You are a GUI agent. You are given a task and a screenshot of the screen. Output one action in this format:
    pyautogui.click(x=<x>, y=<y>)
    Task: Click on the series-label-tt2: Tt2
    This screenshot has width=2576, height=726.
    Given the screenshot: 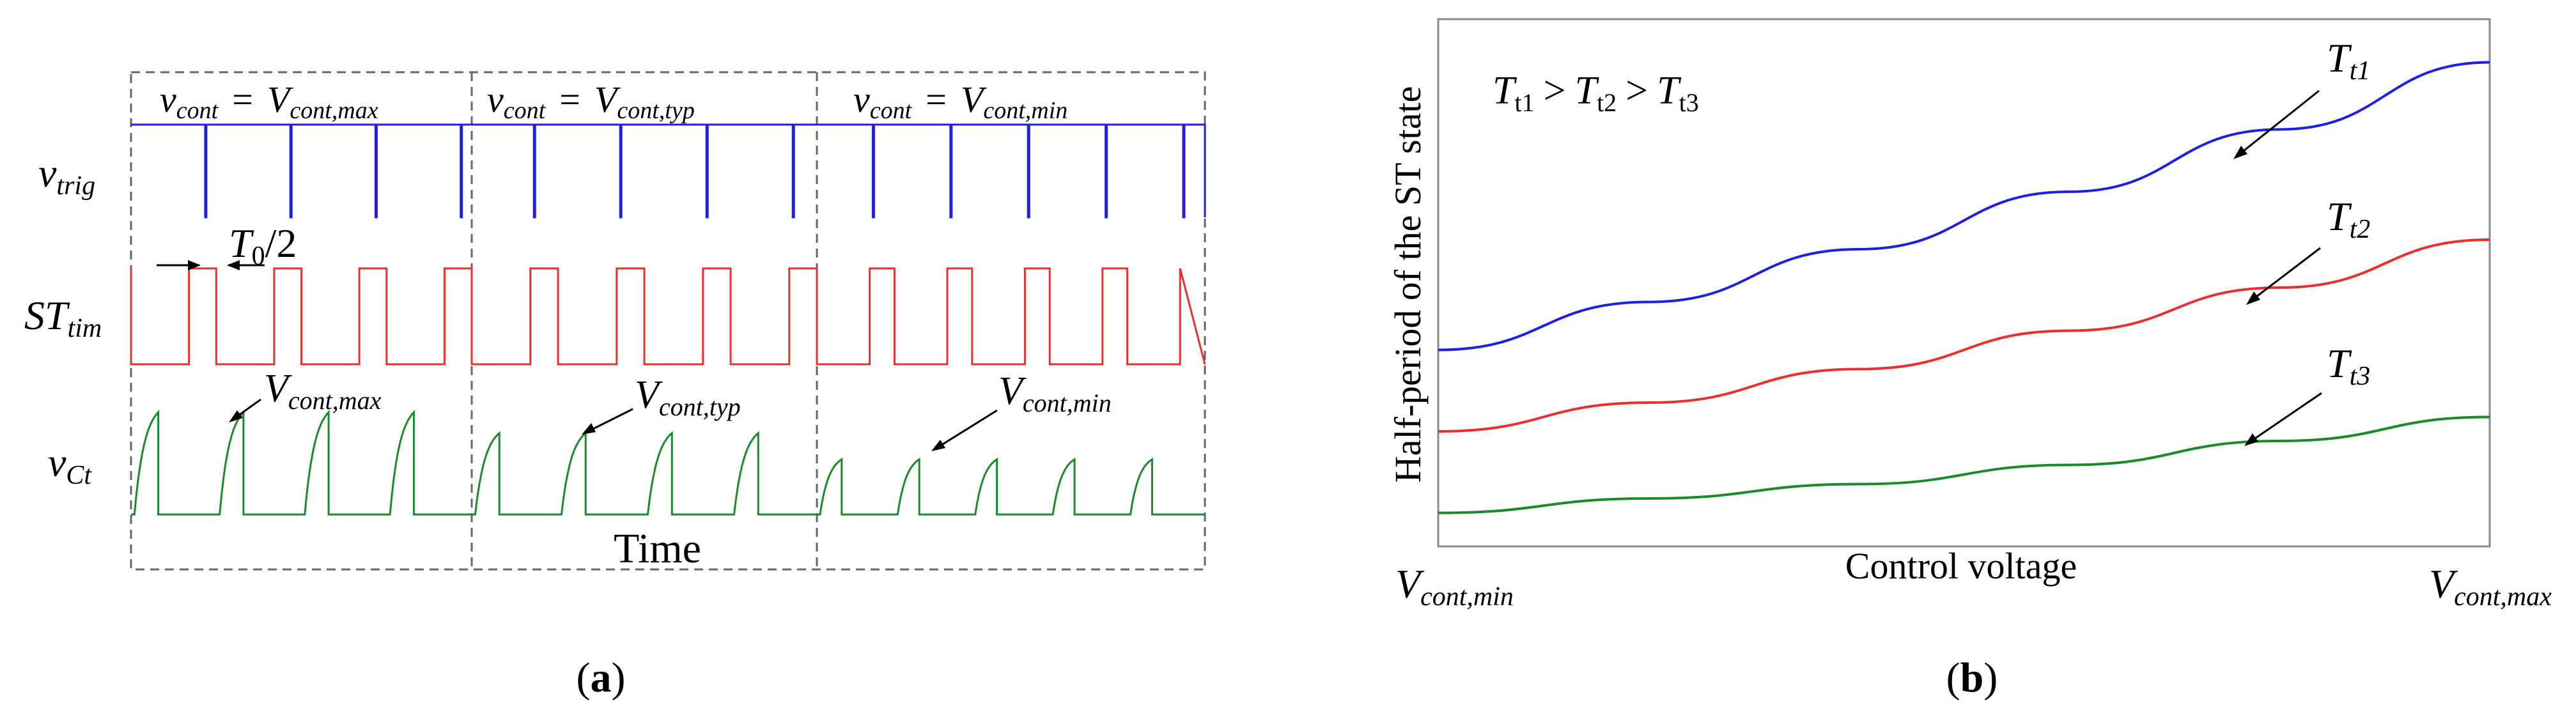 What is the action you would take?
    pyautogui.click(x=2348, y=219)
    